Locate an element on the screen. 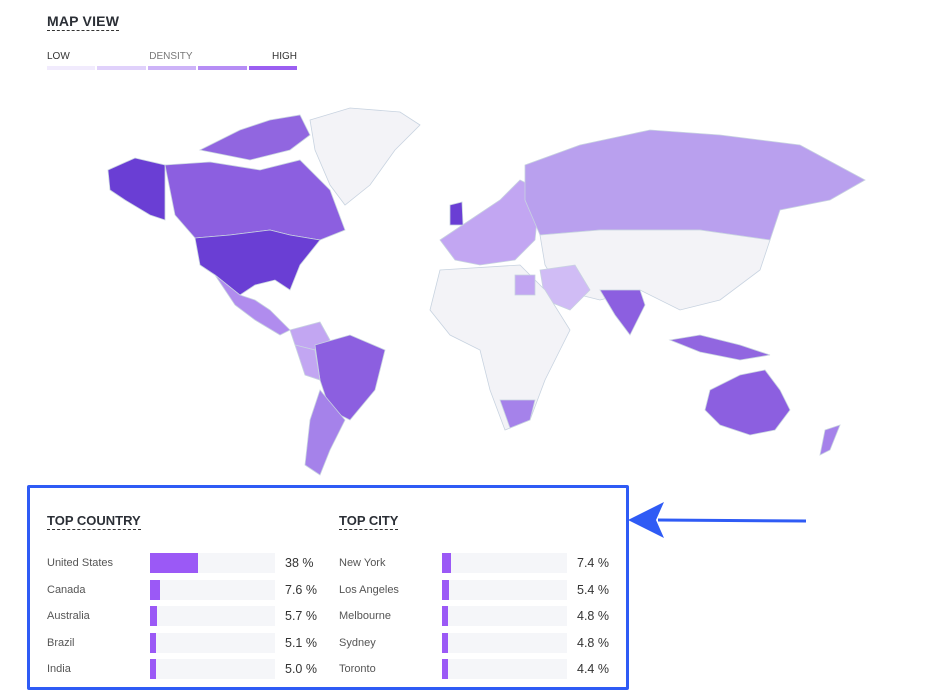  density-legend: LOW DENSITY HIGH is located at coordinates (172, 60).